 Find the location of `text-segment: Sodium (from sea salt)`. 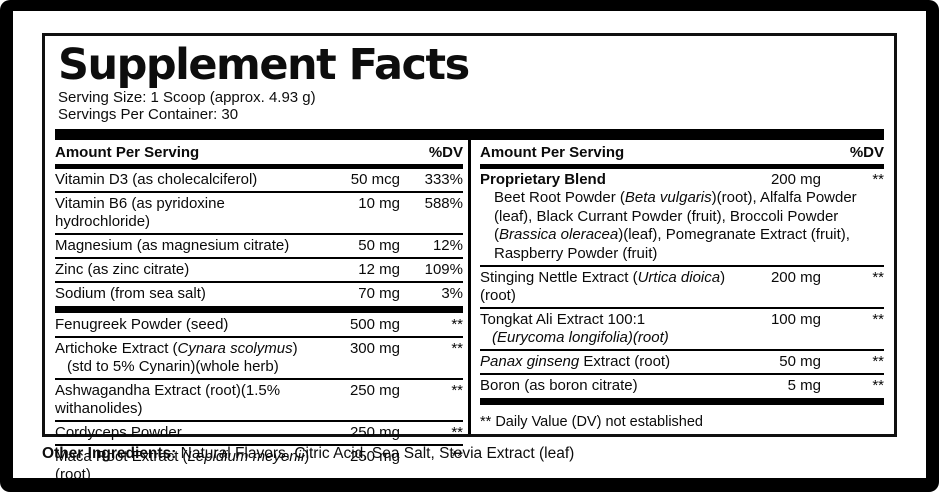

text-segment: Sodium (from sea salt) is located at coordinates (130, 293).